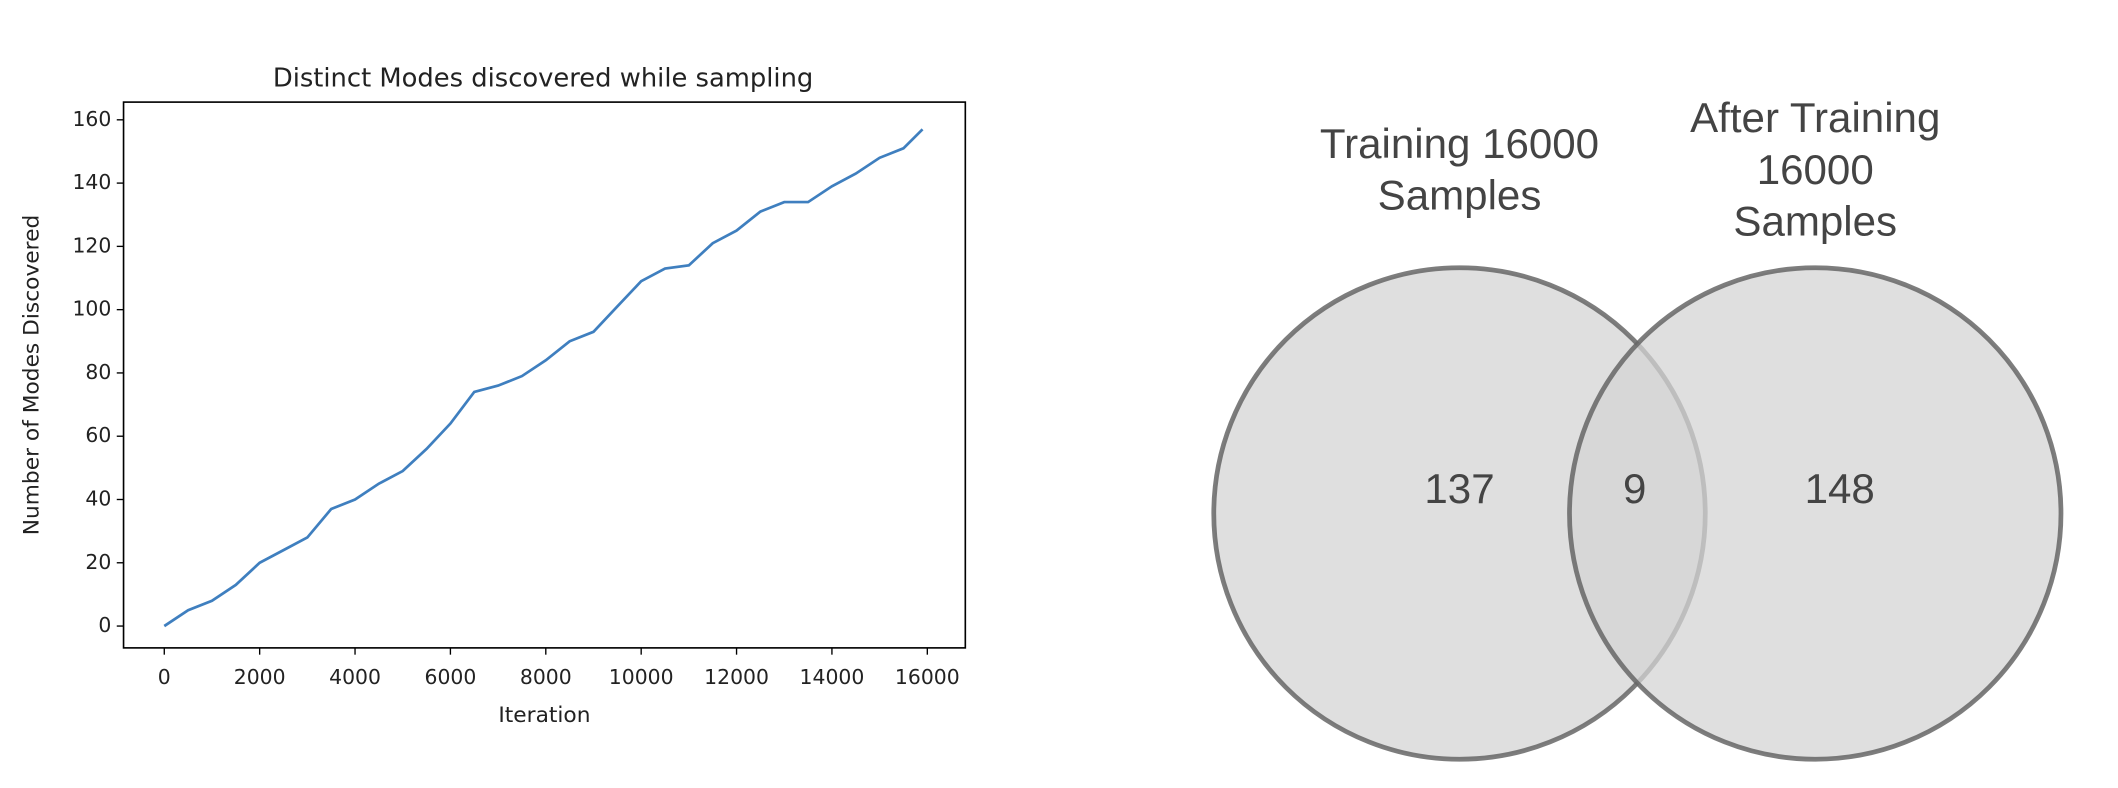 Image resolution: width=2118 pixels, height=788 pixels. I want to click on y-tick-label: 140, so click(91, 182).